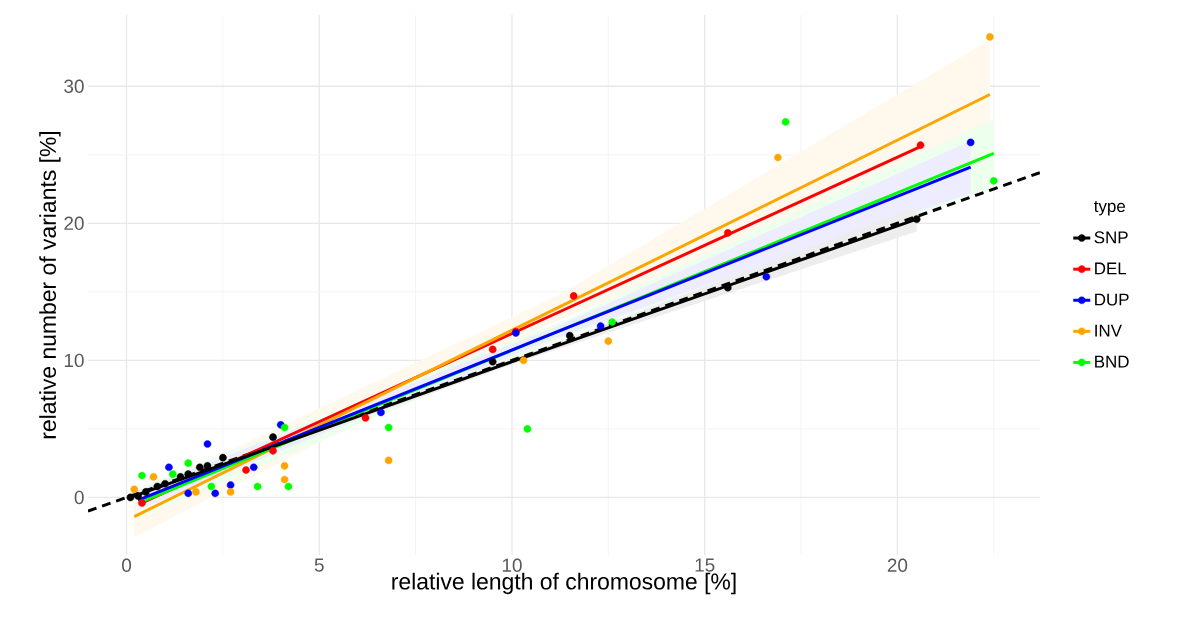  I want to click on y-tick-label: 10, so click(74, 360).